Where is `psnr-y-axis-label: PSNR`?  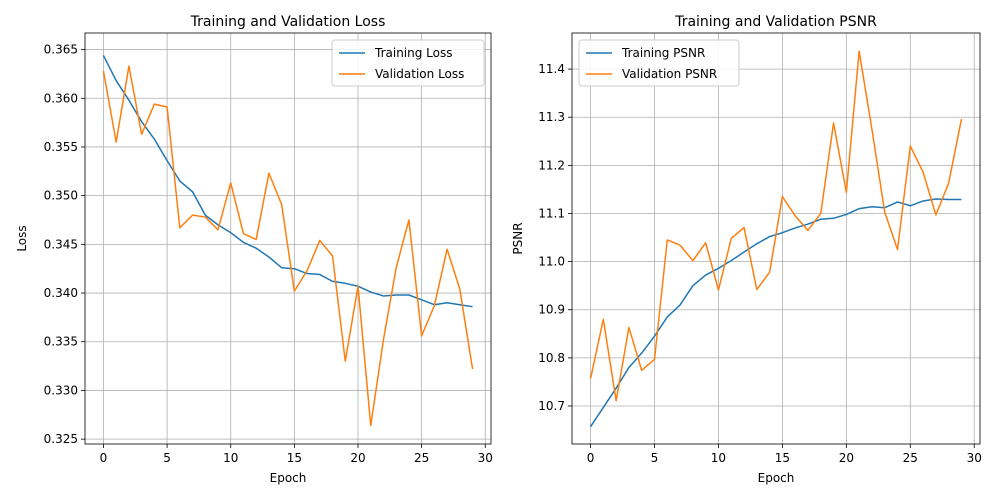 psnr-y-axis-label: PSNR is located at coordinates (518, 238).